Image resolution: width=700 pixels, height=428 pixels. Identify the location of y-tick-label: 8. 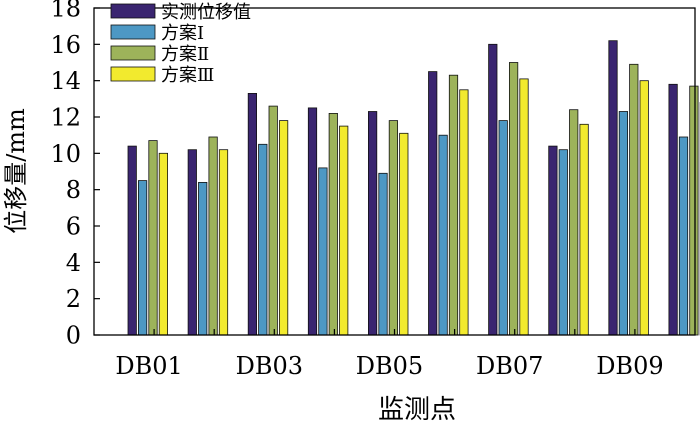
(73, 190).